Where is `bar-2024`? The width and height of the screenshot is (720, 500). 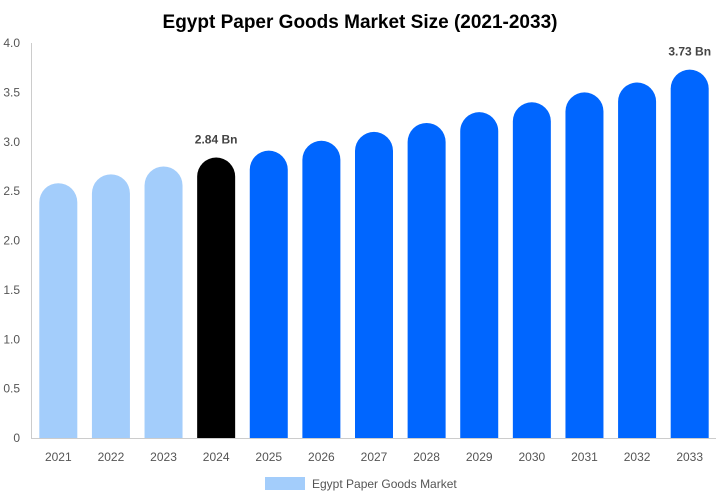 bar-2024 is located at coordinates (216, 298).